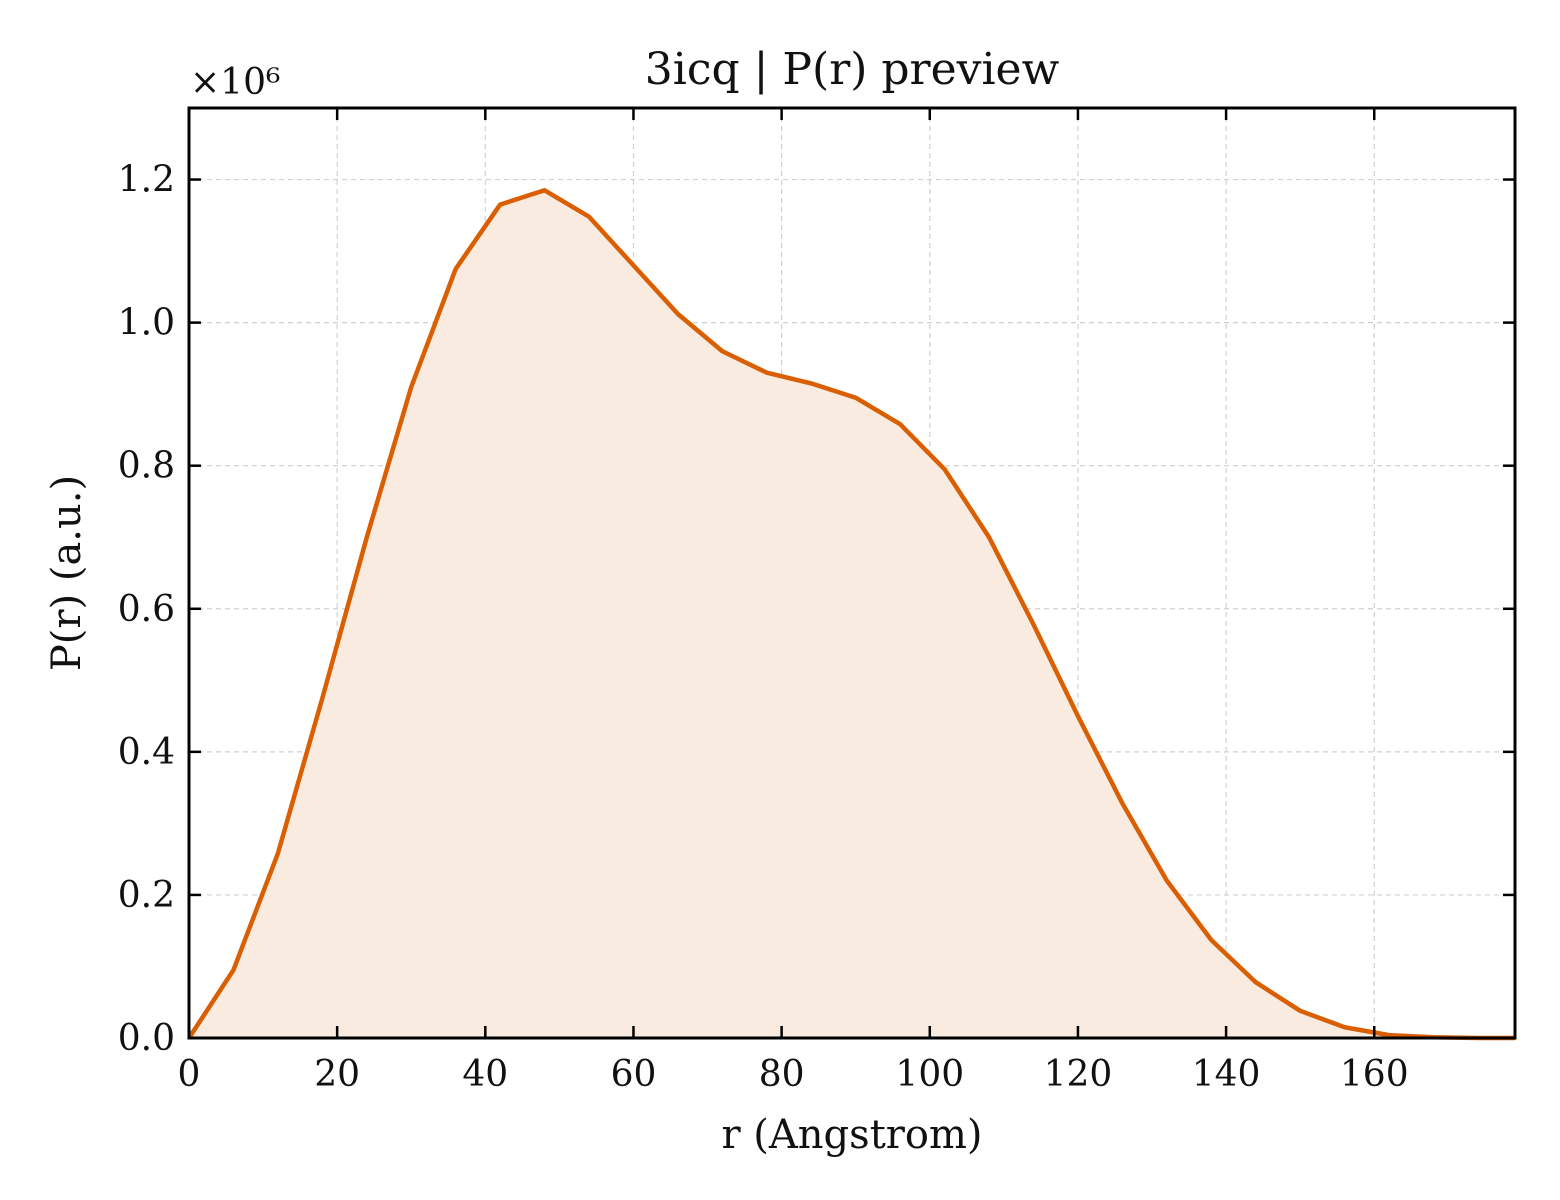  What do you see at coordinates (146, 1038) in the screenshot?
I see `y-tick-label: 0.0` at bounding box center [146, 1038].